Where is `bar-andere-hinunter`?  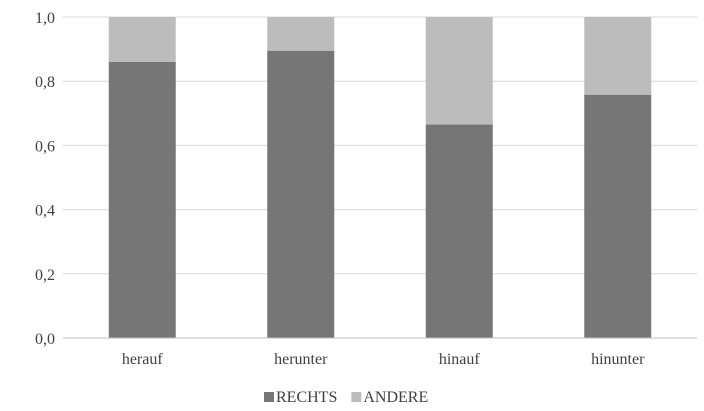 bar-andere-hinunter is located at coordinates (618, 56).